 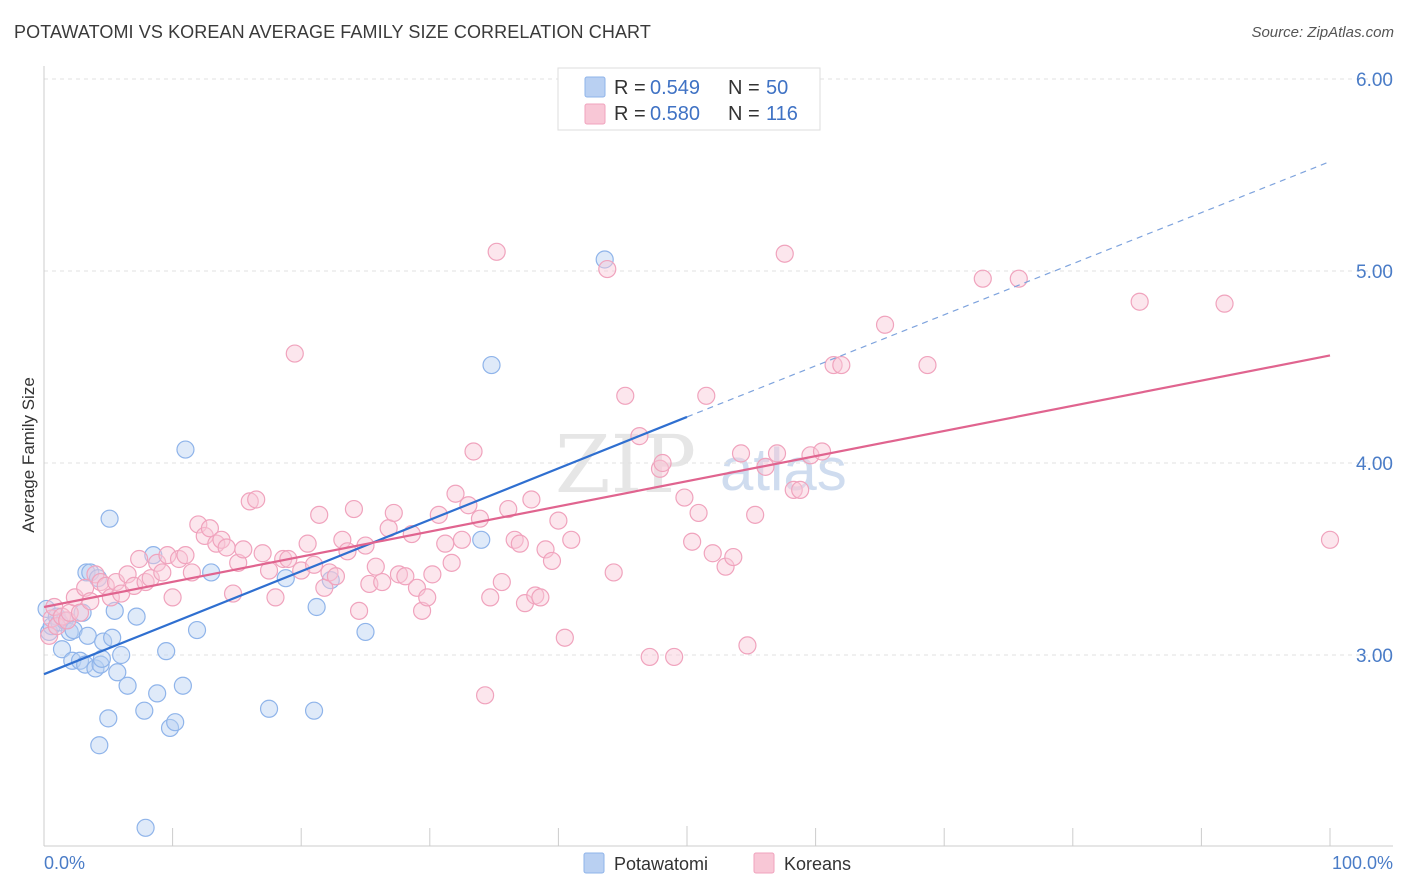 What do you see at coordinates (1374, 464) in the screenshot?
I see `y-tick-label: 4.00` at bounding box center [1374, 464].